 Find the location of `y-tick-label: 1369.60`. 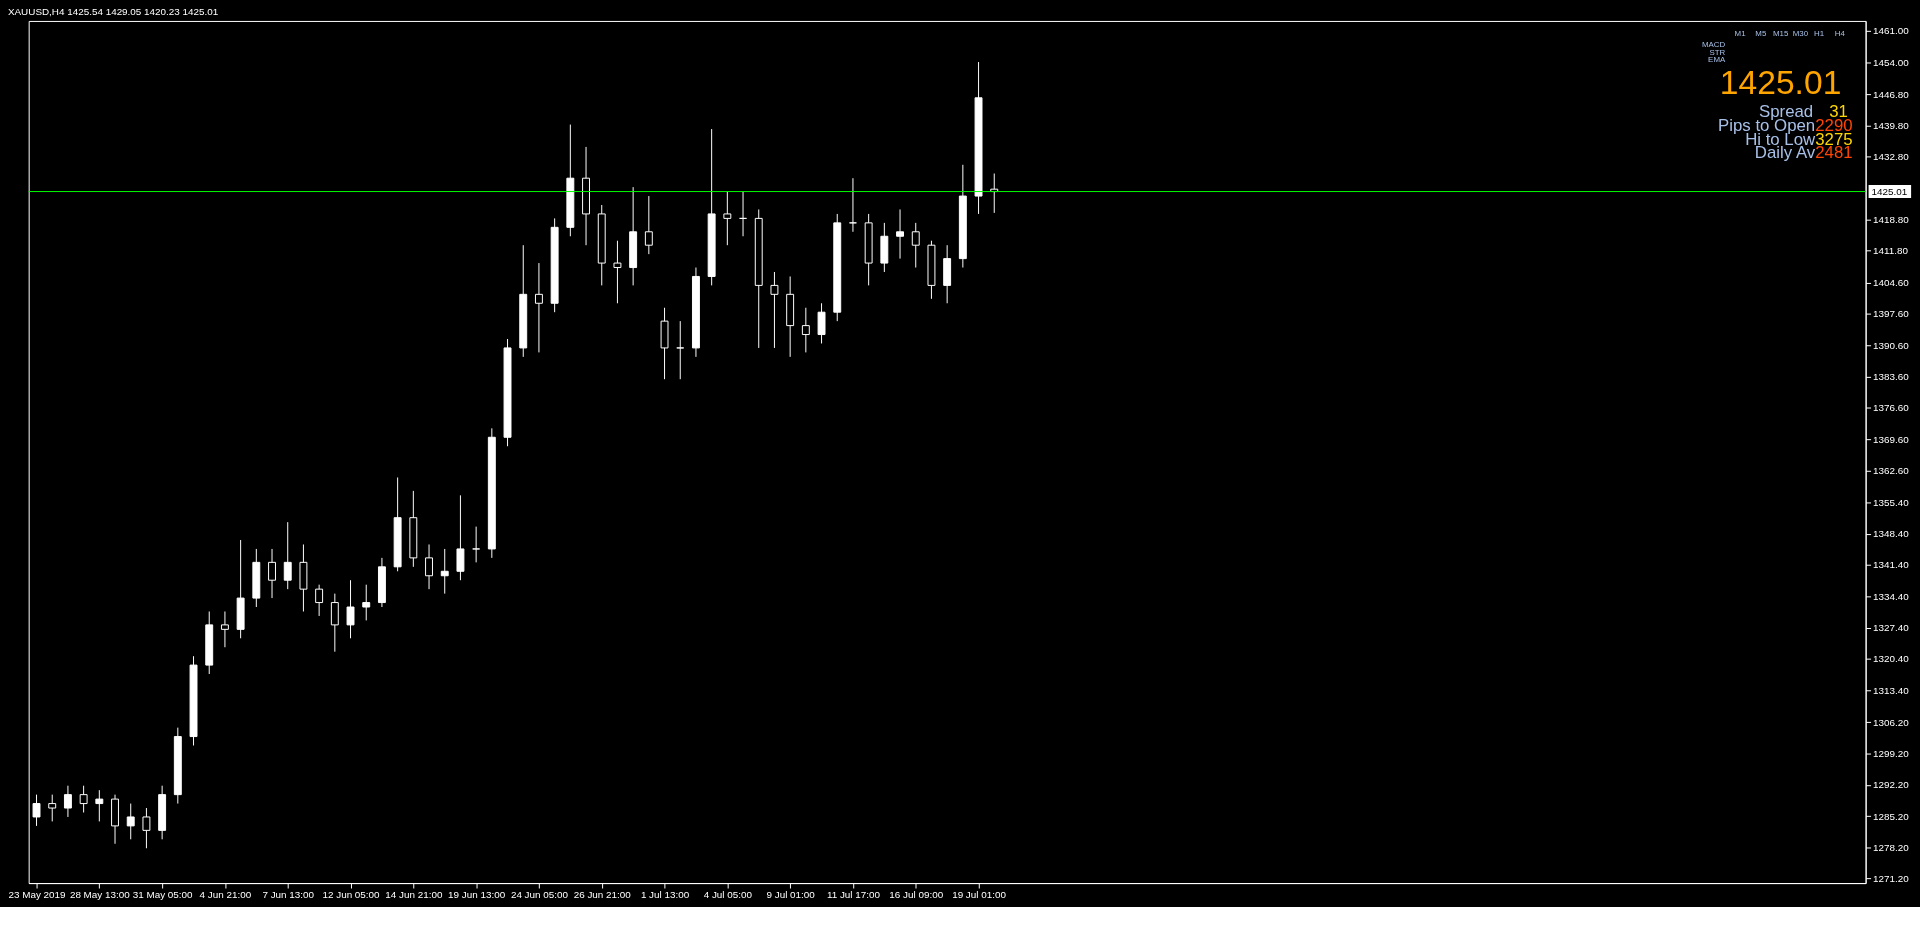

y-tick-label: 1369.60 is located at coordinates (1891, 439).